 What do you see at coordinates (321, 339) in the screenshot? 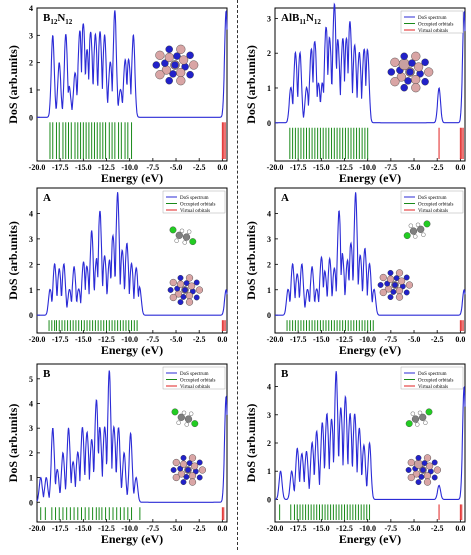
I see `x-tick-label: -15.0` at bounding box center [321, 339].